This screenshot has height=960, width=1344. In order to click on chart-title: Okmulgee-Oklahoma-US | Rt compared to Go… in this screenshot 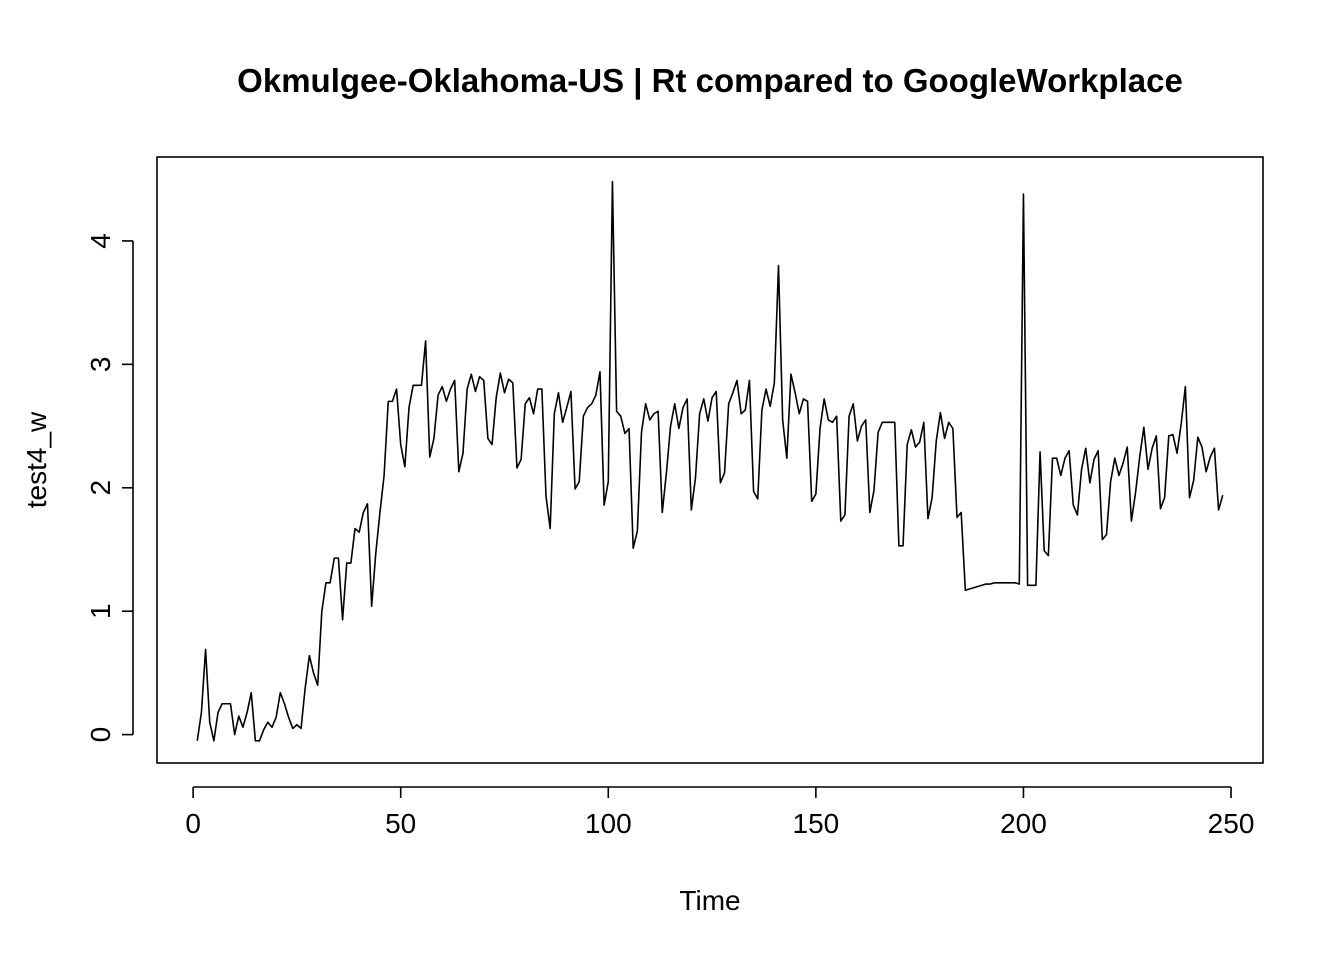, I will do `click(710, 80)`.